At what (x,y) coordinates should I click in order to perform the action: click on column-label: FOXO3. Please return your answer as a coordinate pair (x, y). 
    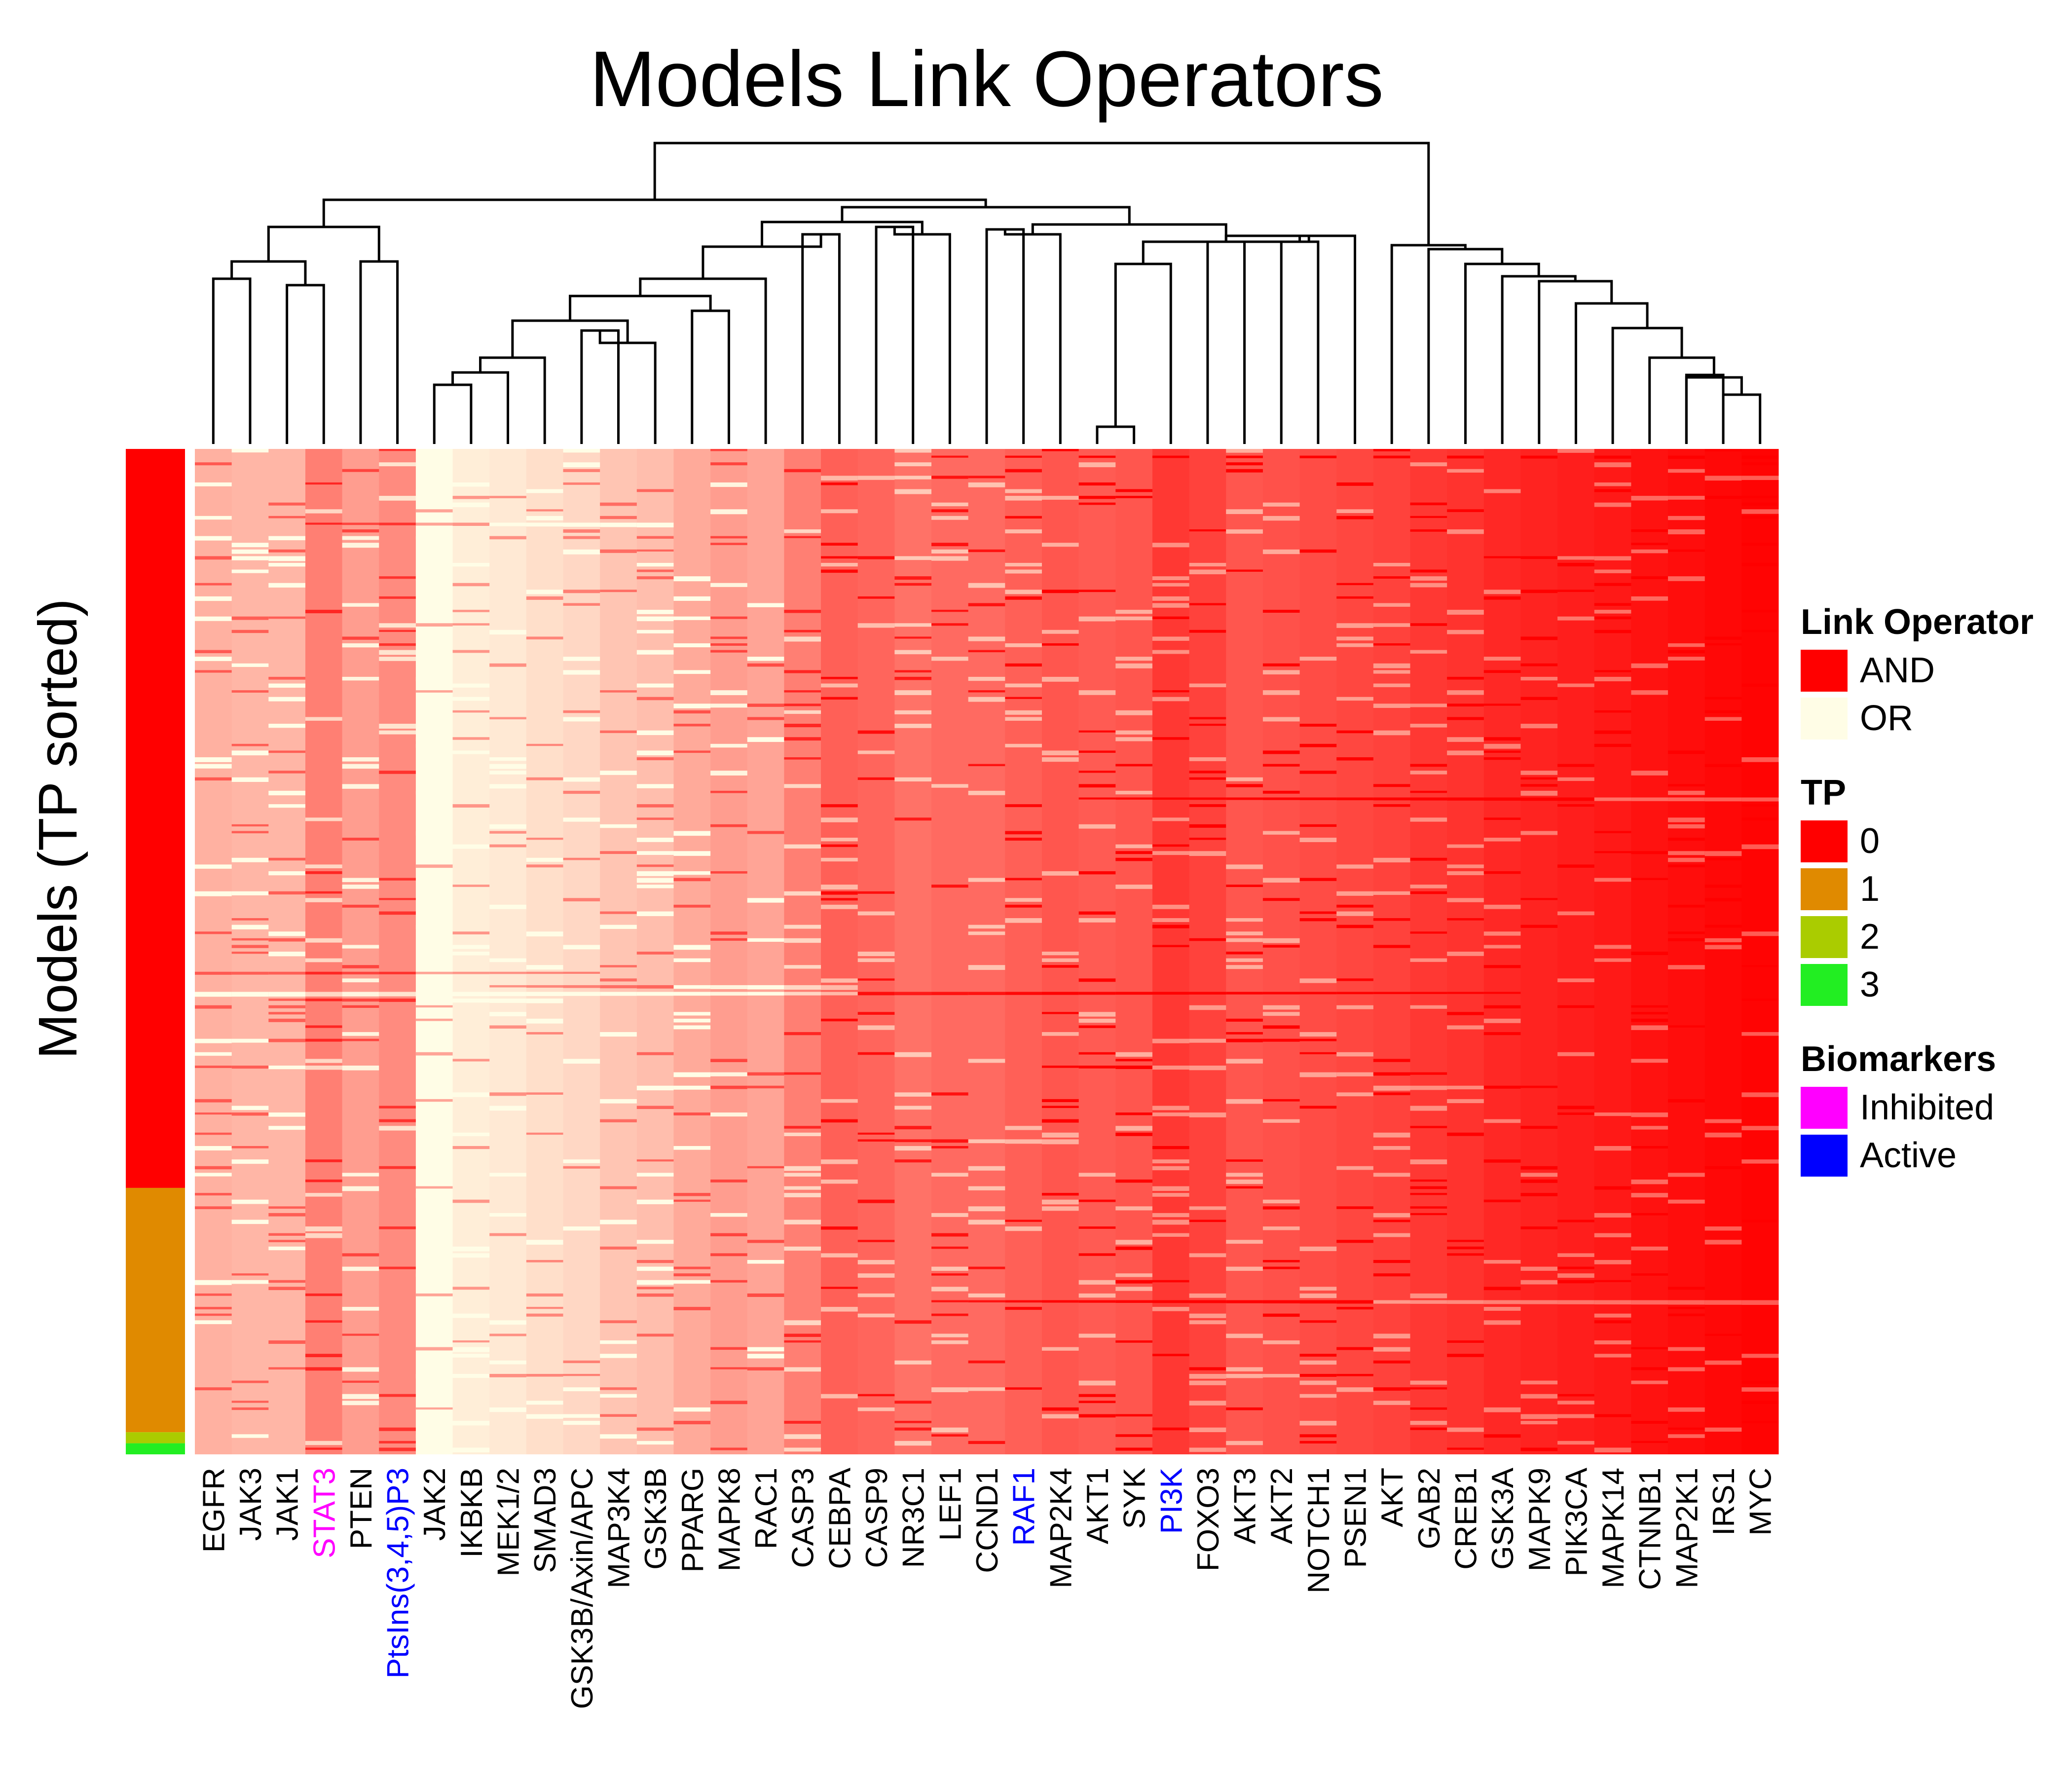
    Looking at the image, I should click on (1208, 1520).